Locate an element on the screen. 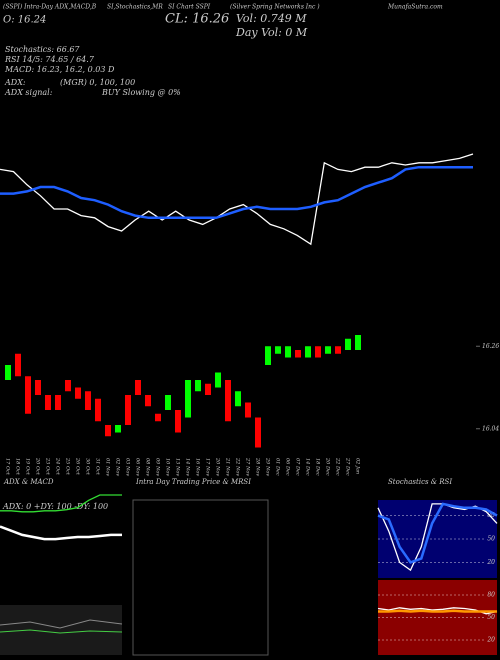 This screenshot has height=660, width=500. x-tick-label: 29 Nov is located at coordinates (268, 466).